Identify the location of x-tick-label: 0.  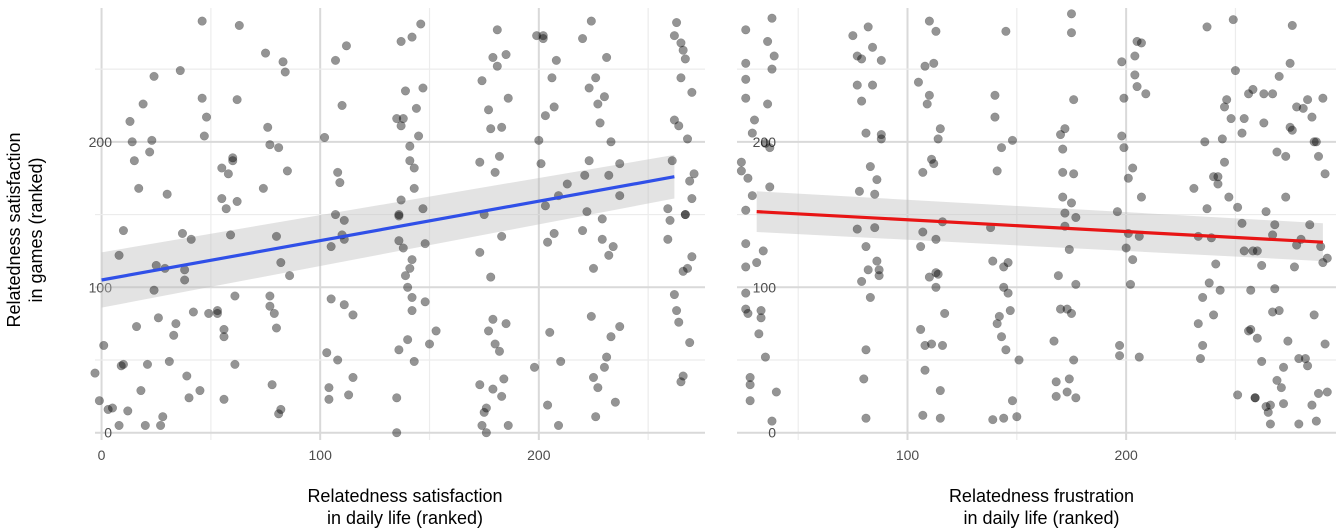
(102, 455).